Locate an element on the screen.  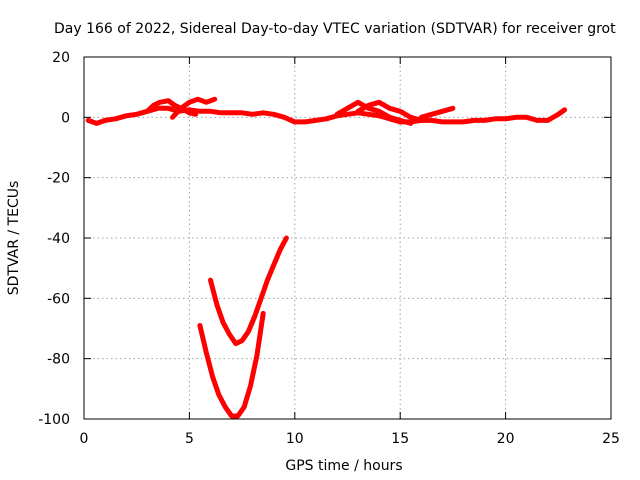
y-tick-label: 20 is located at coordinates (61, 58).